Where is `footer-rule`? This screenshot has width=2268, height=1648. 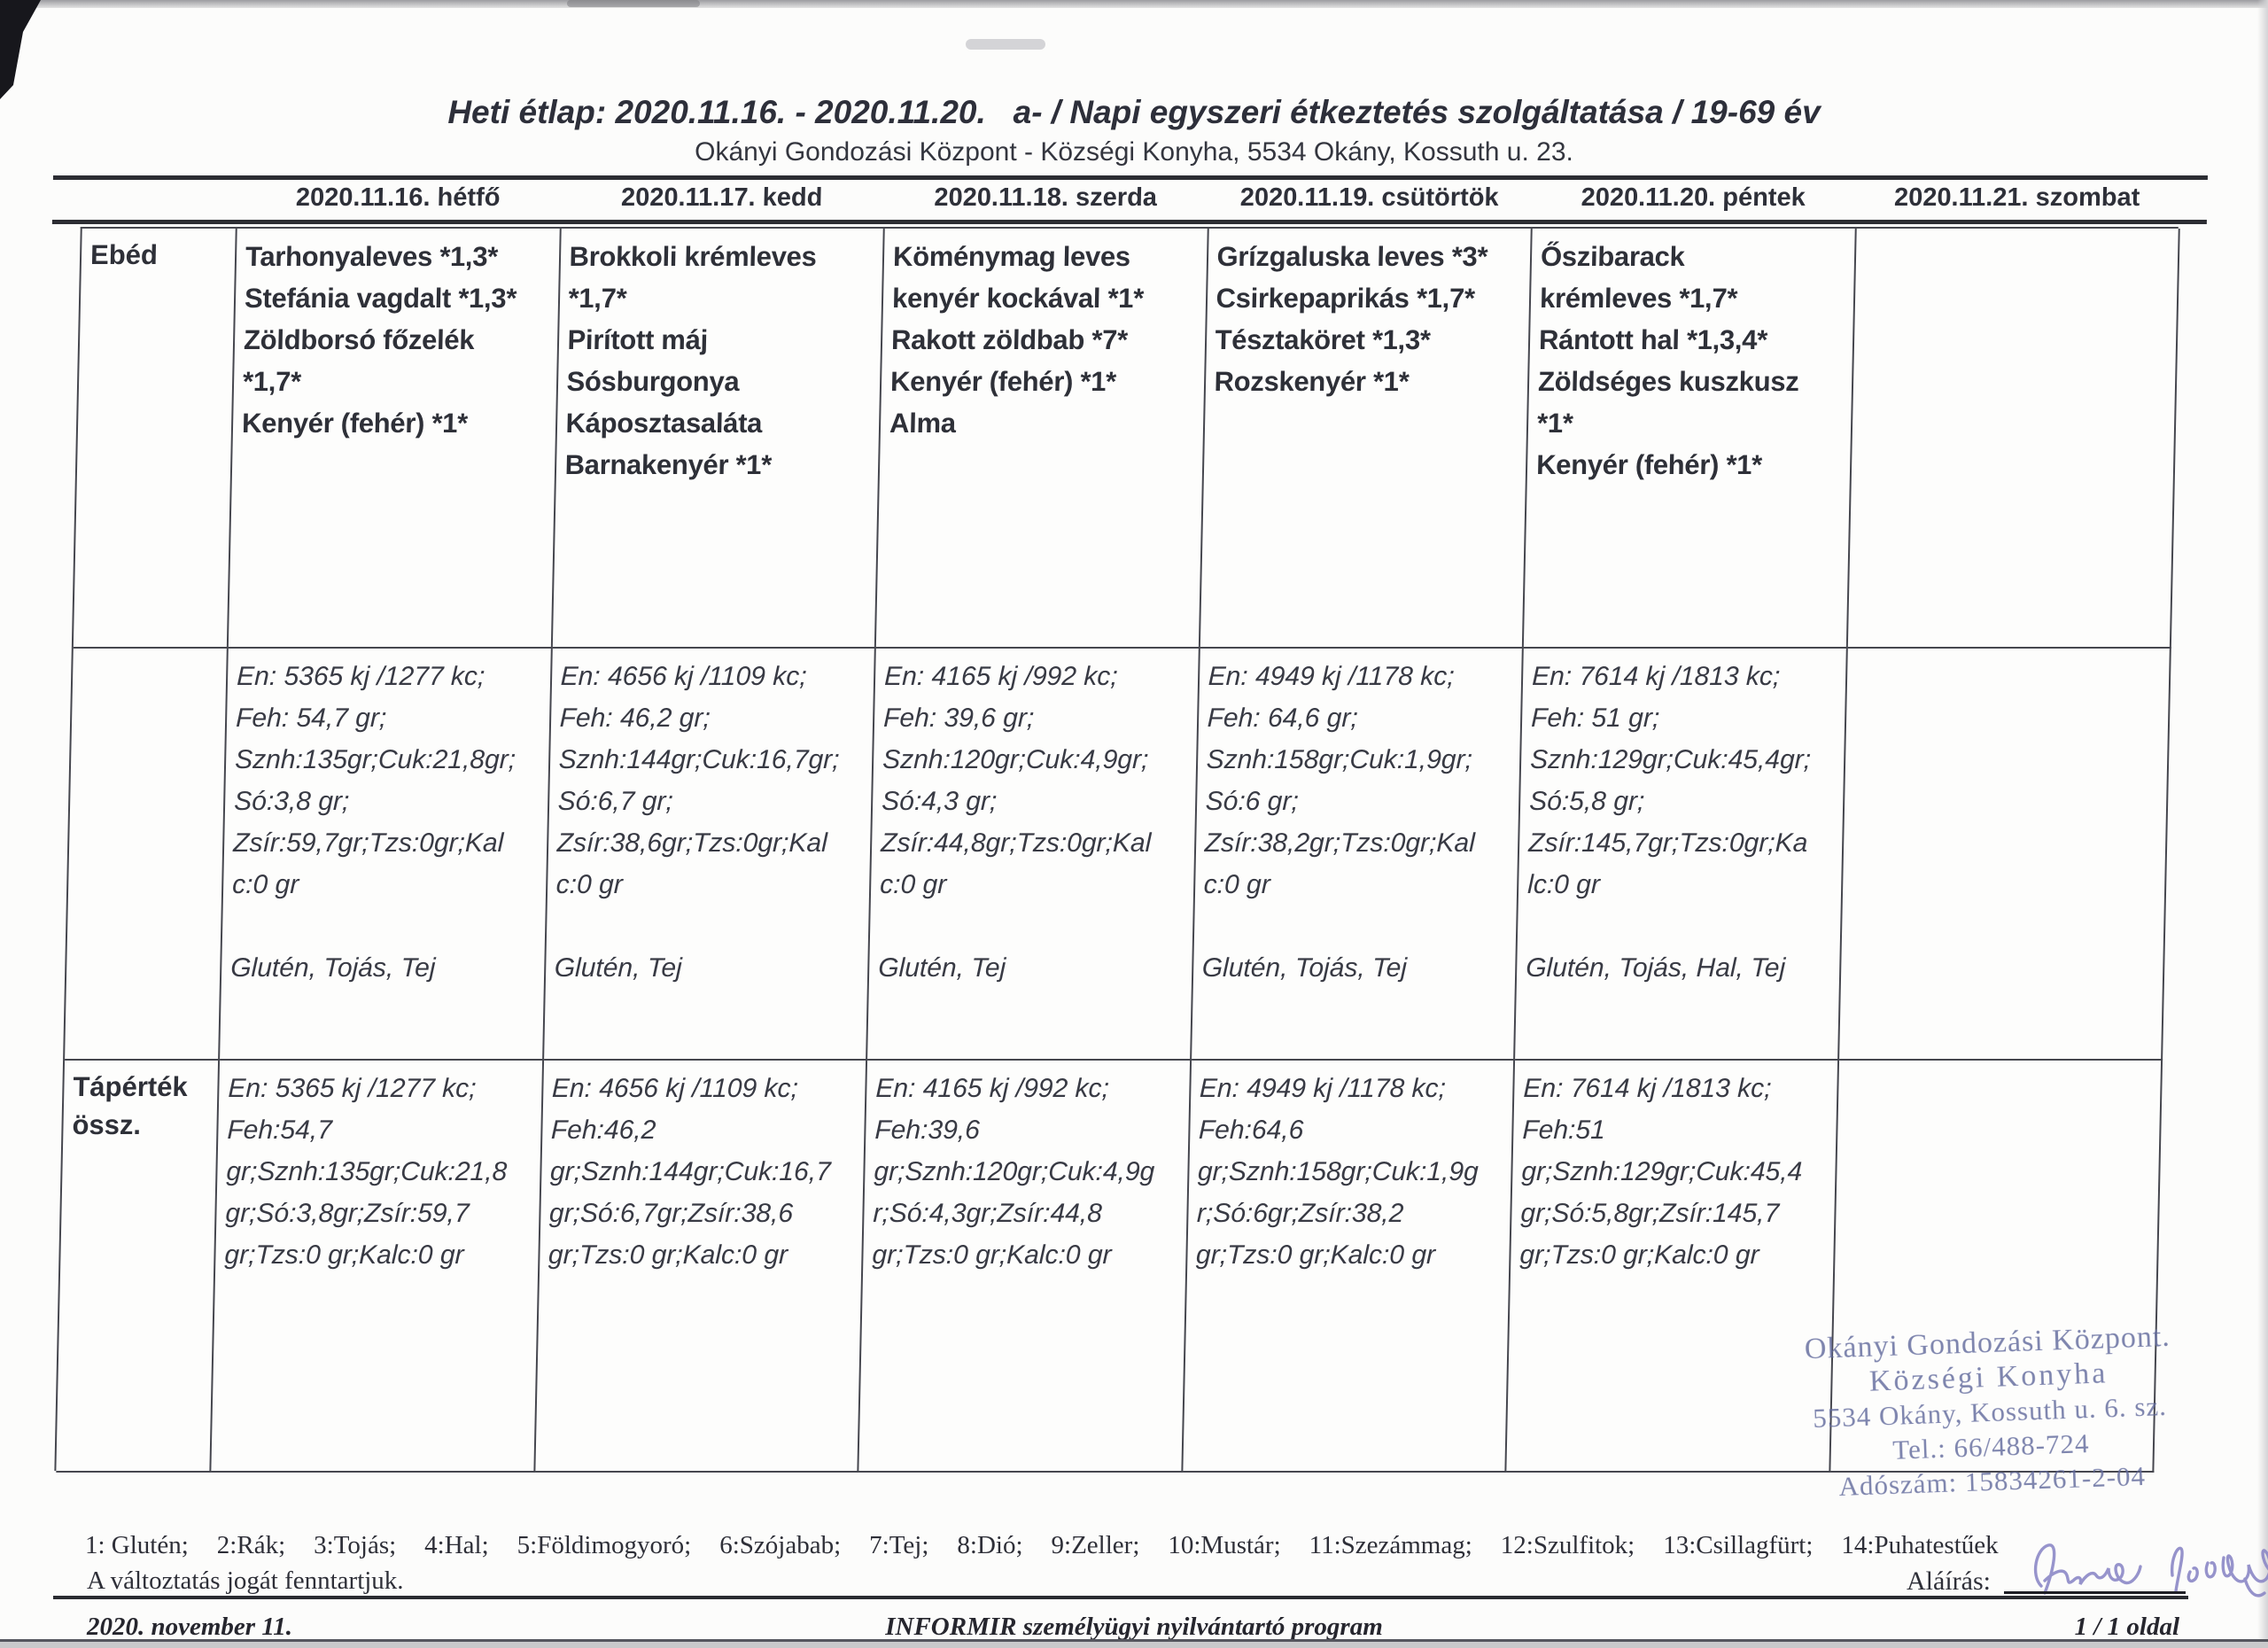
footer-rule is located at coordinates (1120, 1597).